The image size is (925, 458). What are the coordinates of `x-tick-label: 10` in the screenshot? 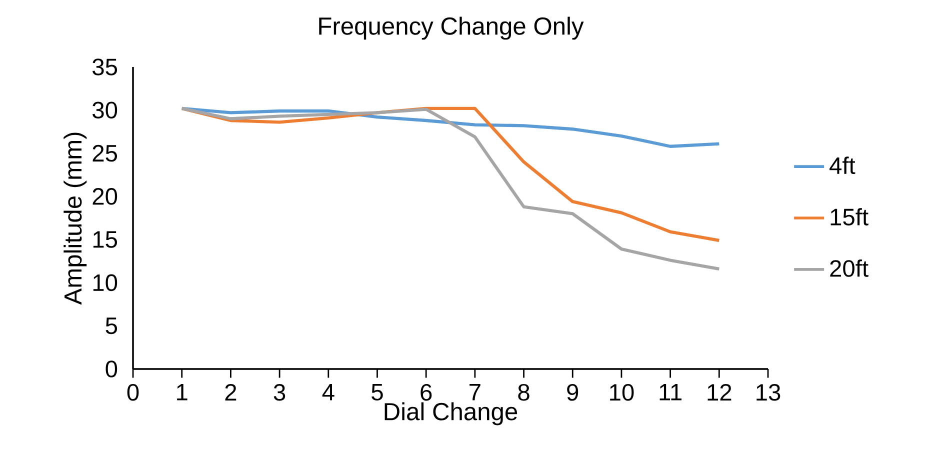 It's located at (622, 392).